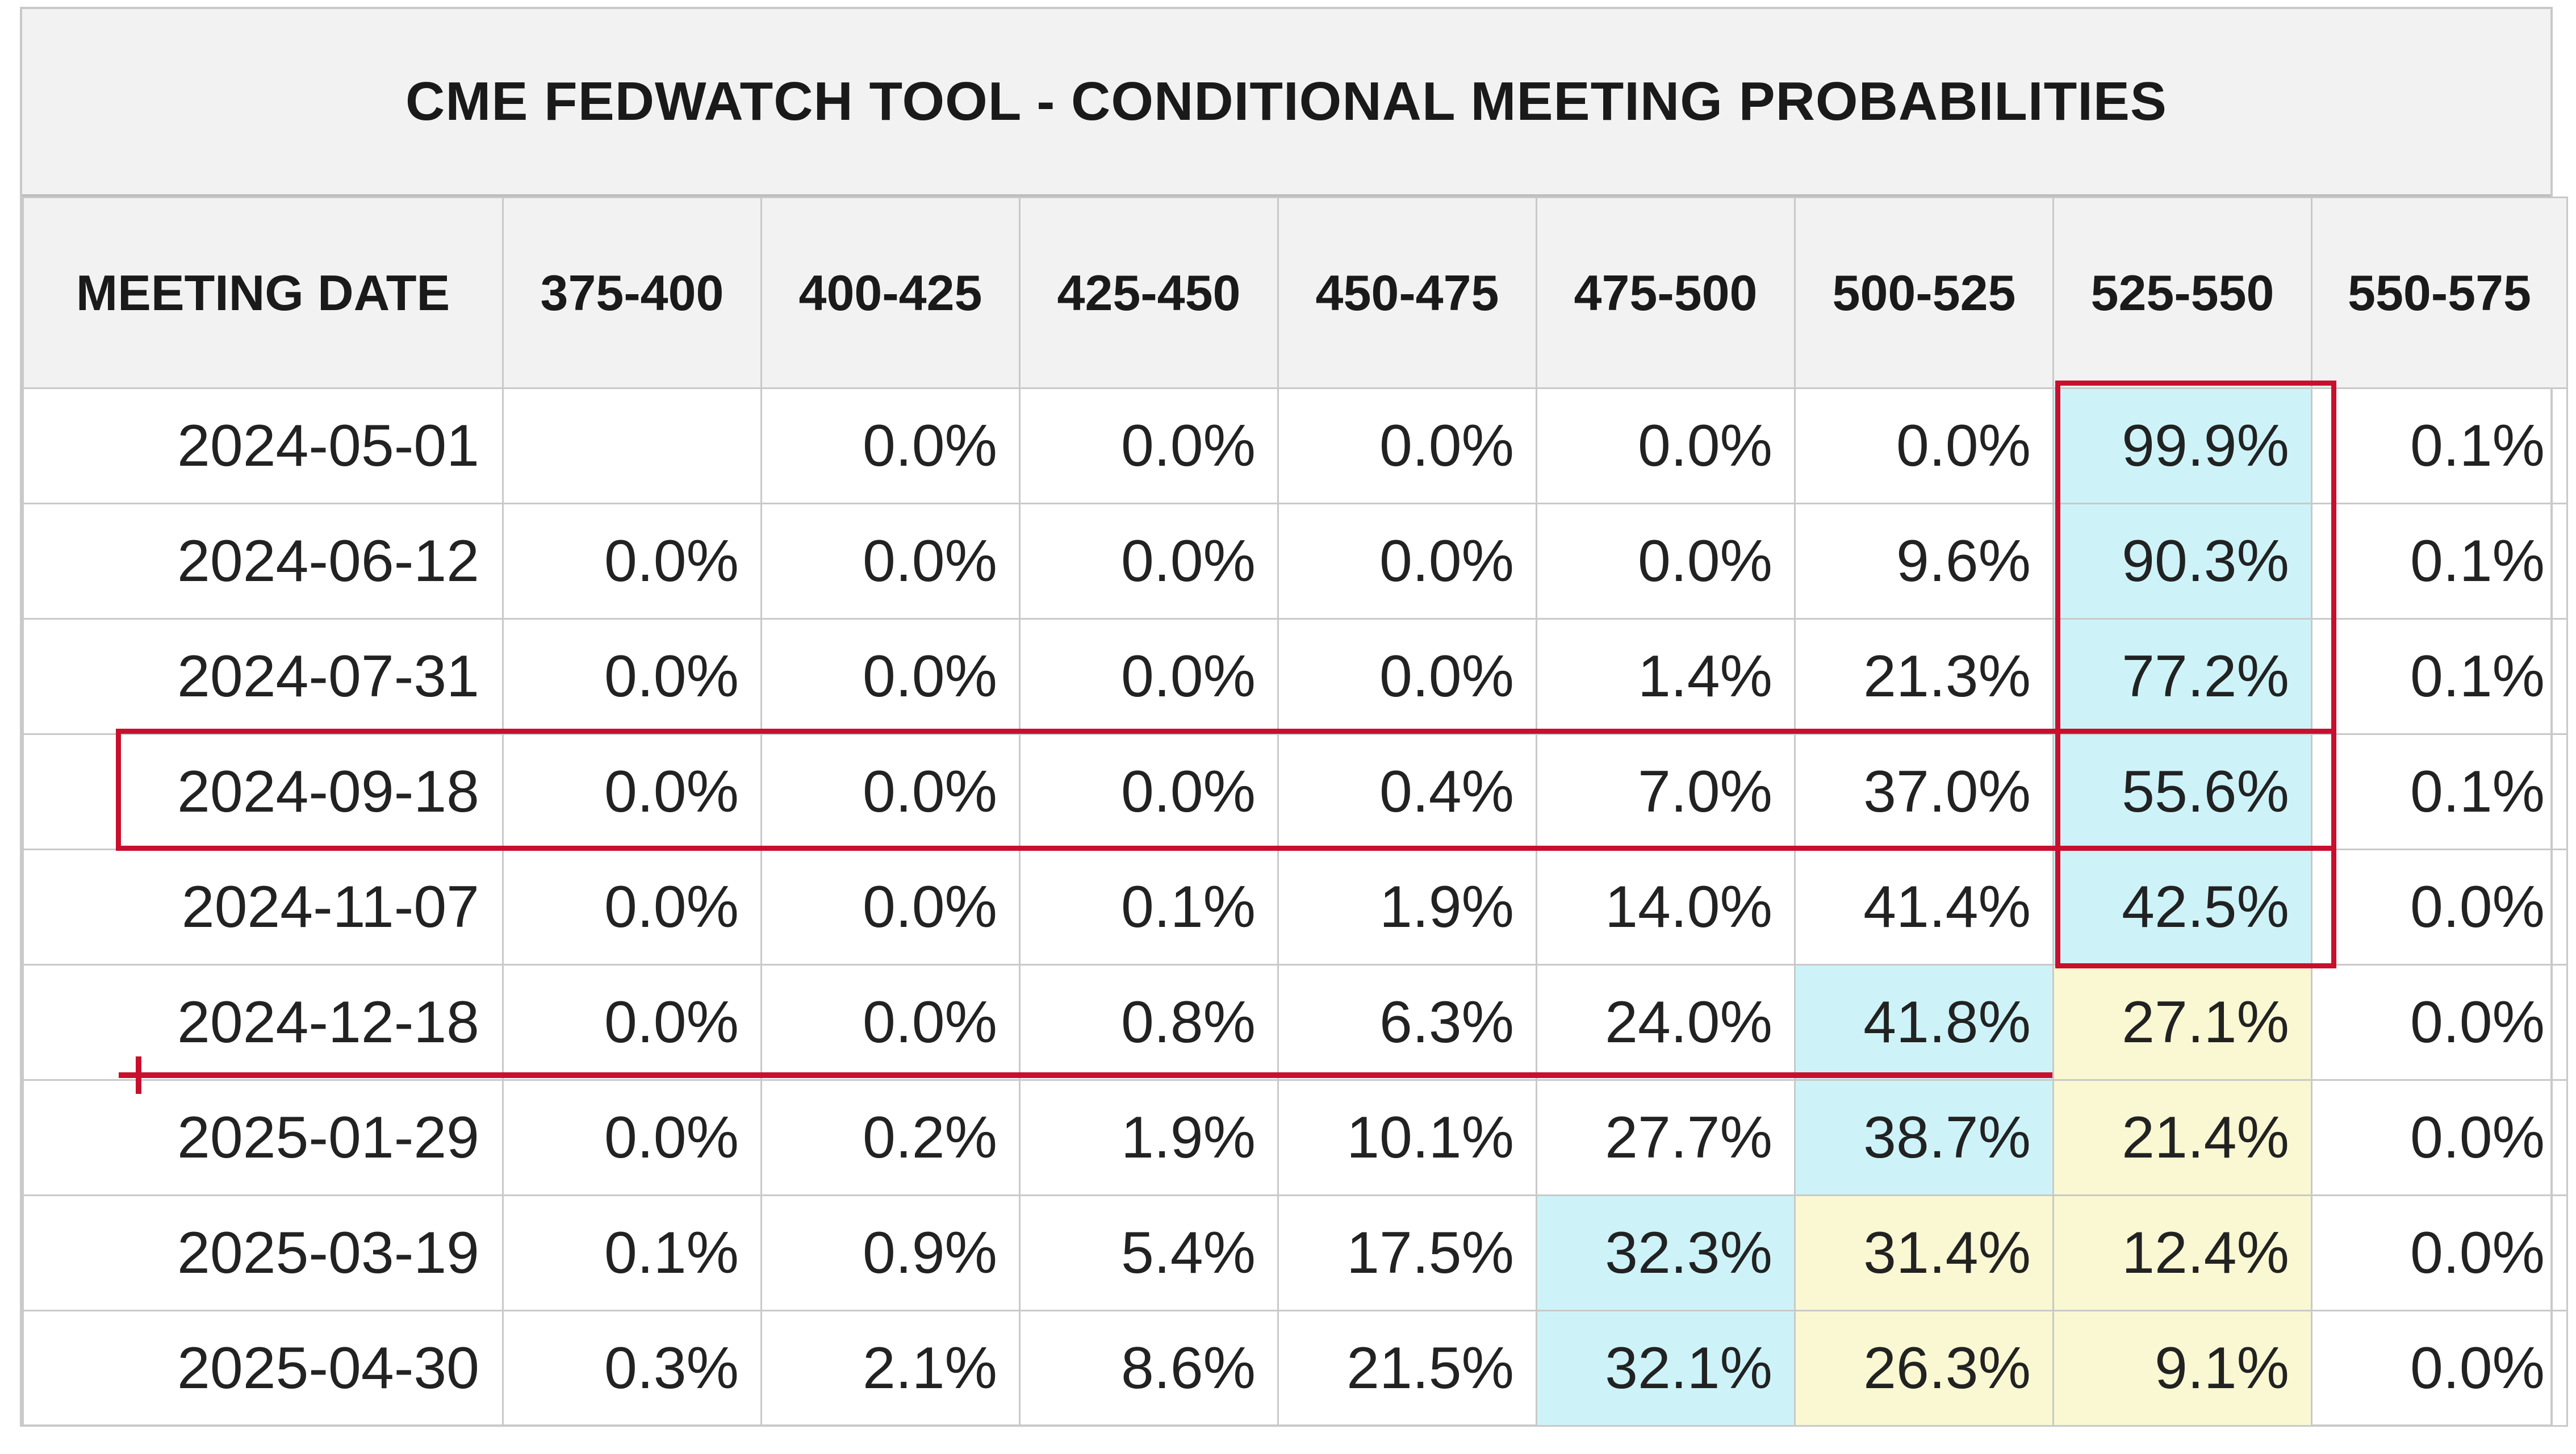  I want to click on probability-cell: 41.4%, so click(1924, 907).